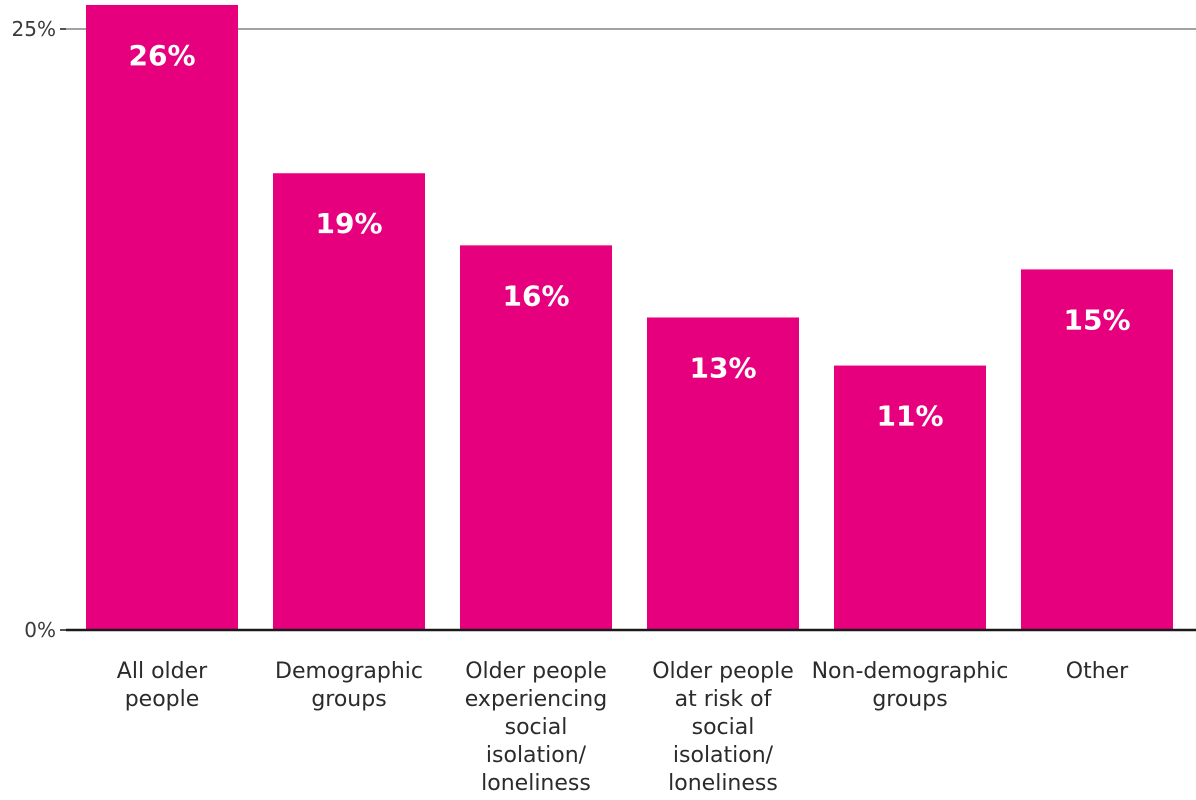  What do you see at coordinates (161, 55) in the screenshot?
I see `bar-value-label-0: 26%` at bounding box center [161, 55].